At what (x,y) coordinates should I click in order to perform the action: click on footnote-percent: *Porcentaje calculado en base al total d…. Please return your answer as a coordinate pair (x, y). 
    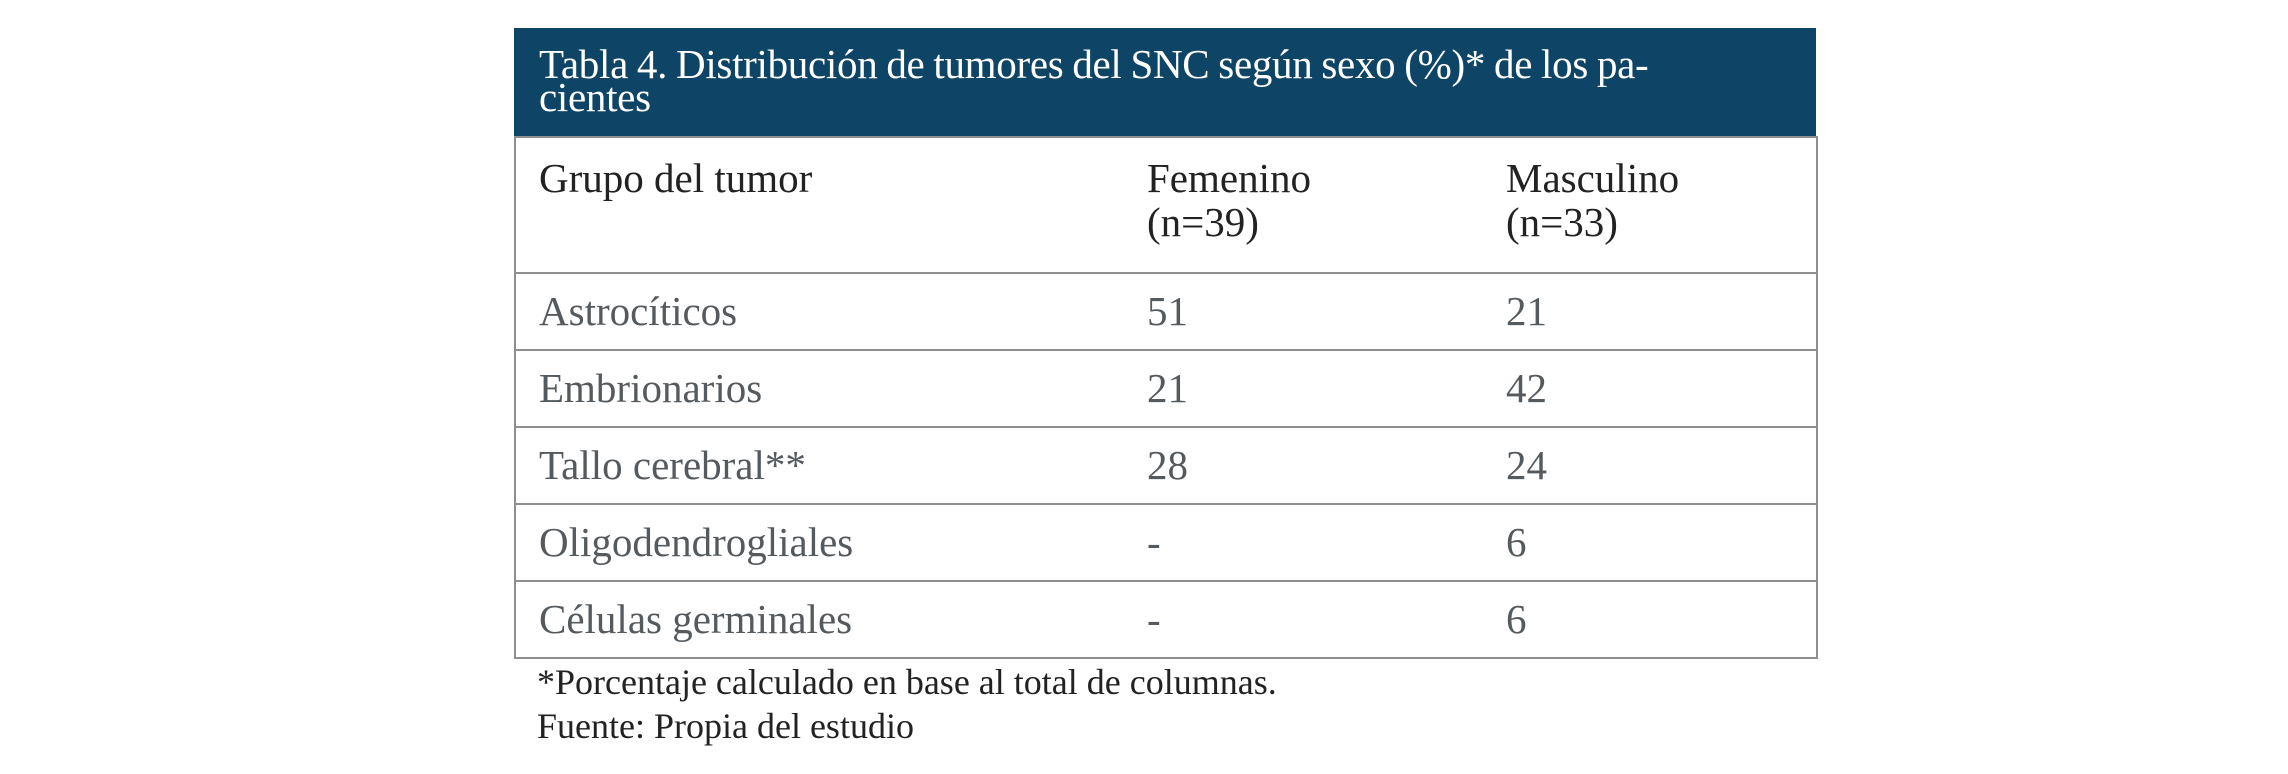
    Looking at the image, I should click on (907, 682).